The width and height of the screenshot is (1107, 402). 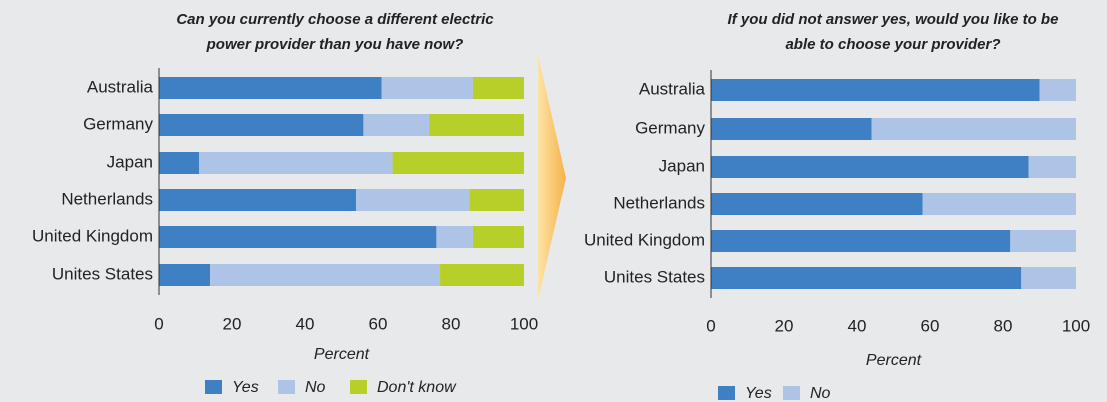 I want to click on chart-title: able to choose your provider?, so click(x=892, y=44).